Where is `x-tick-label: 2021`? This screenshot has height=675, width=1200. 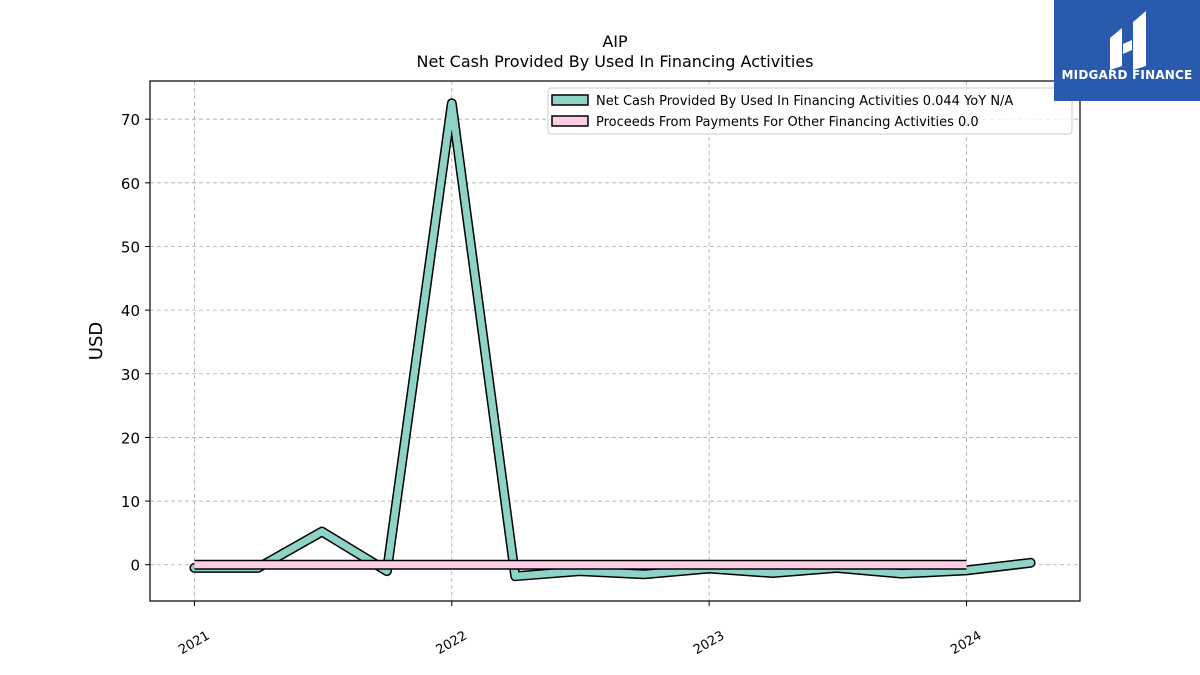
x-tick-label: 2021 is located at coordinates (194, 643).